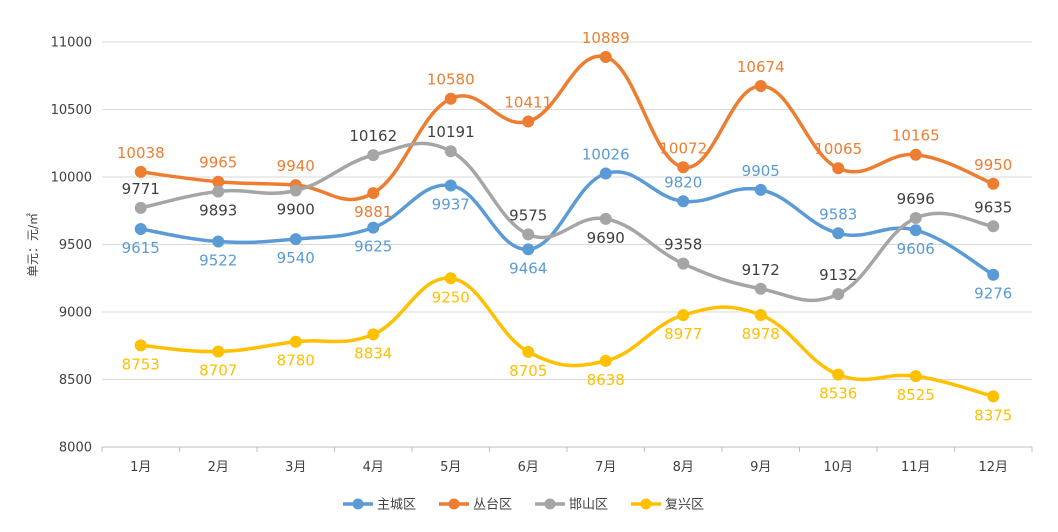 This screenshot has height=532, width=1058. What do you see at coordinates (454, 504) in the screenshot?
I see `legend-marker` at bounding box center [454, 504].